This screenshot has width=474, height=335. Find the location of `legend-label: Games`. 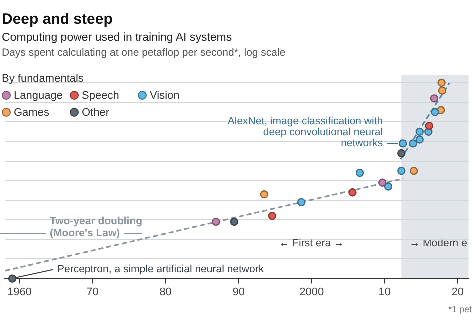

legend-label: Games is located at coordinates (31, 113).